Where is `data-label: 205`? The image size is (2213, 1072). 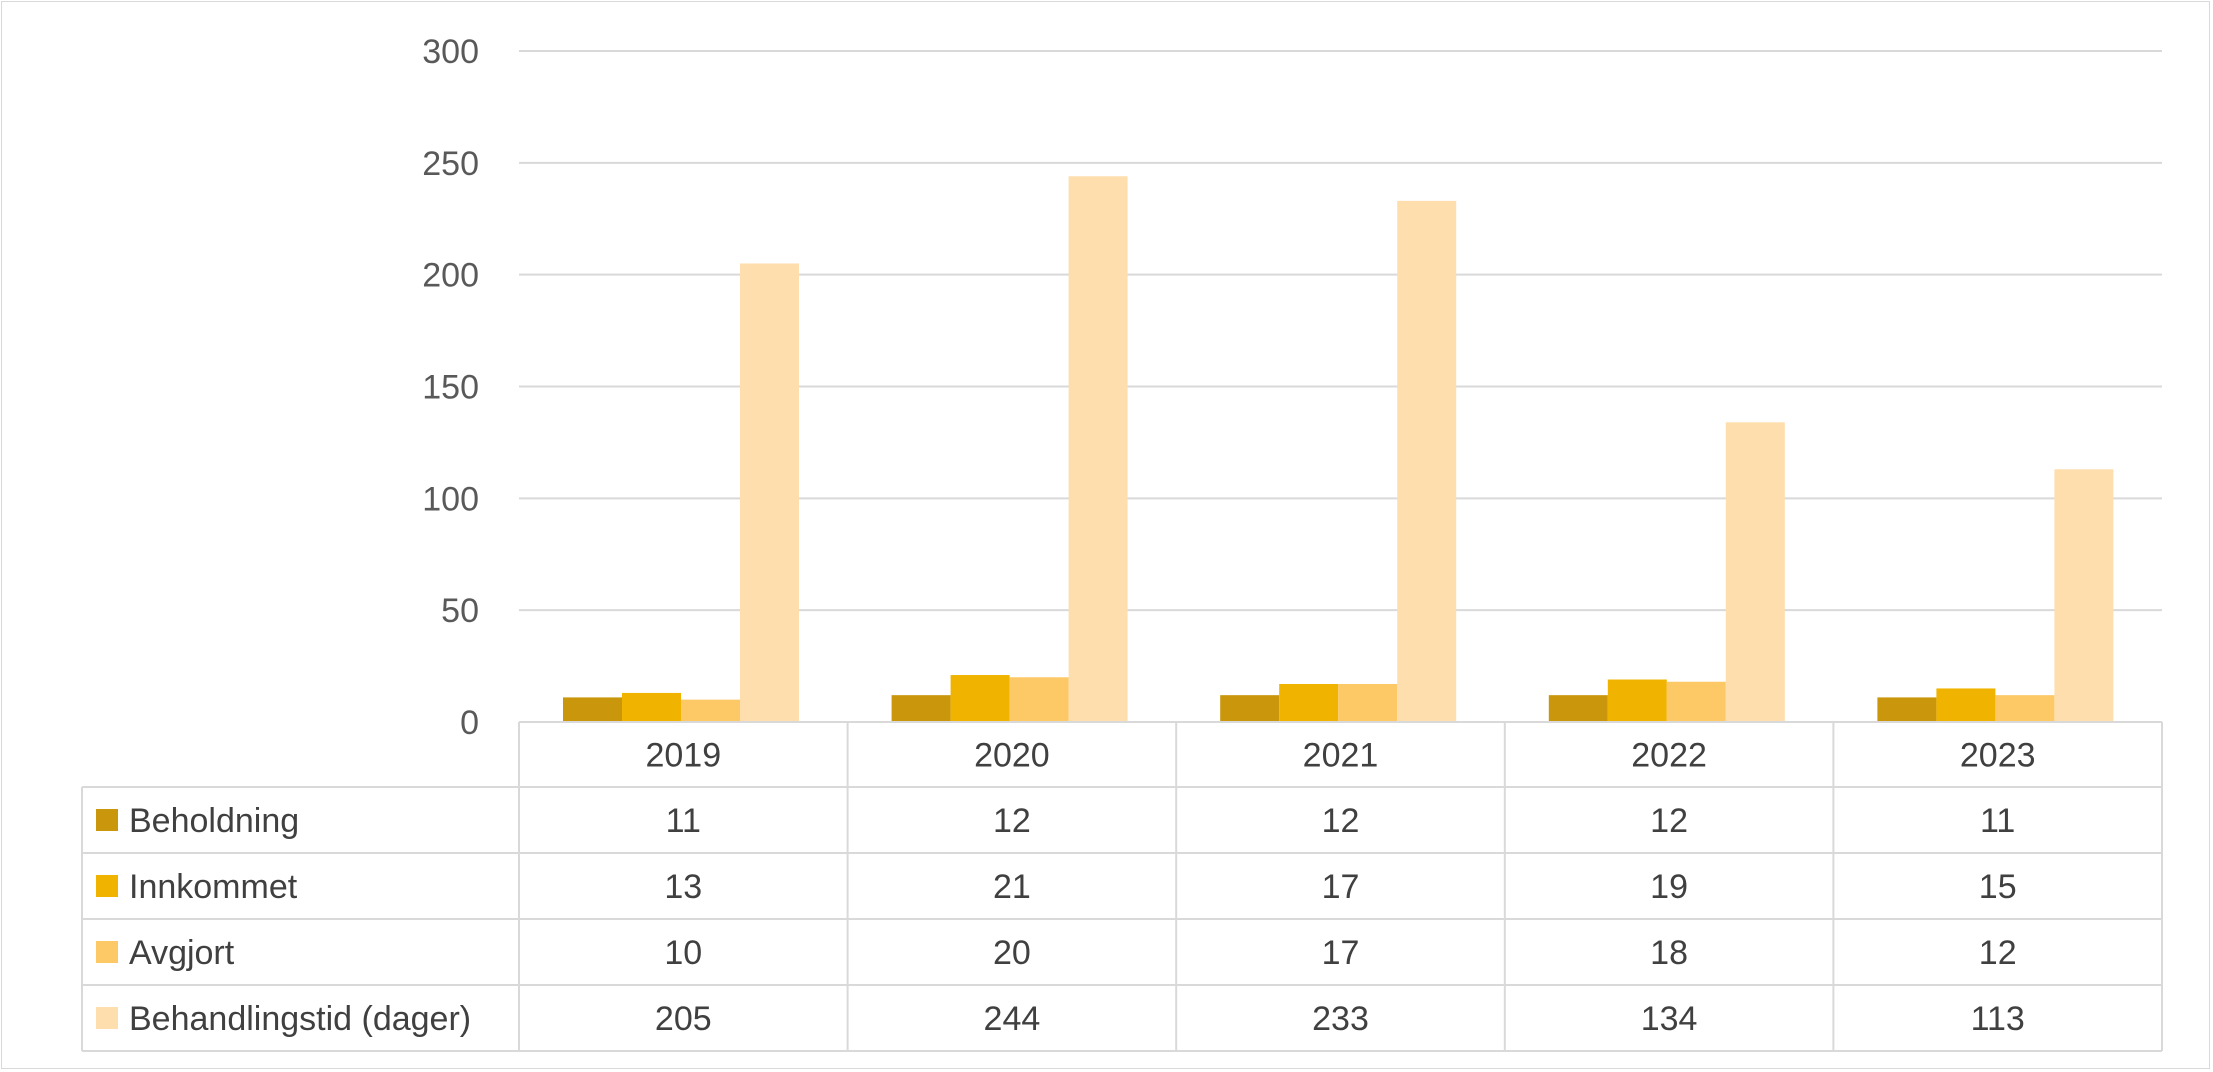
data-label: 205 is located at coordinates (683, 1019).